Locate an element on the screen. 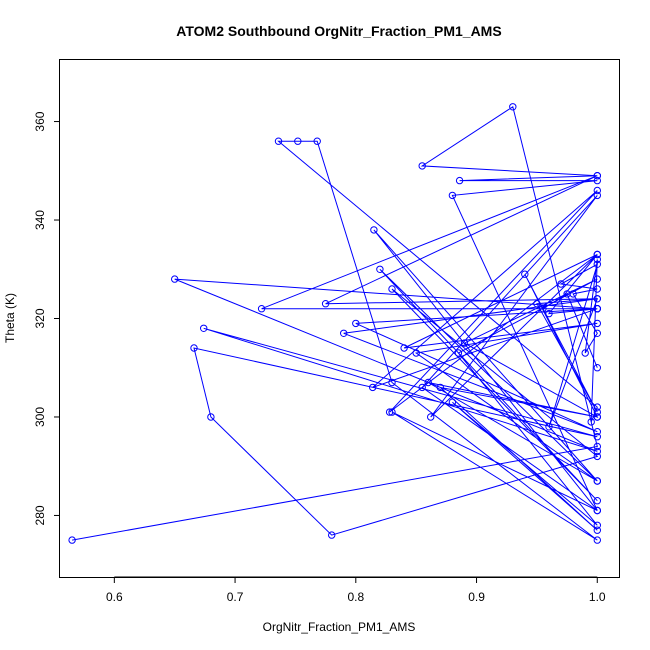  x-axis: 0.6 0.7 0.8 0.9 1.0 is located at coordinates (356, 590).